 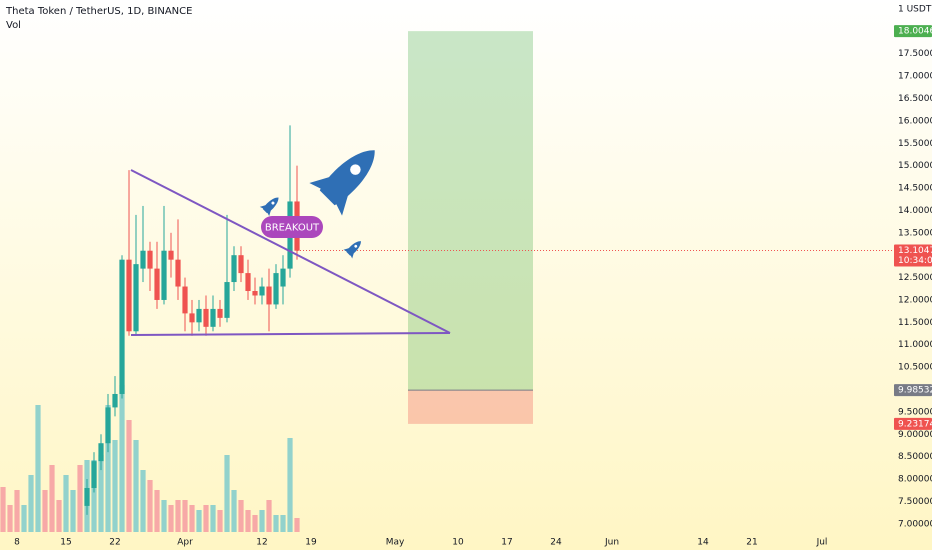 I want to click on y-tick-label: 12.50000, so click(x=915, y=278).